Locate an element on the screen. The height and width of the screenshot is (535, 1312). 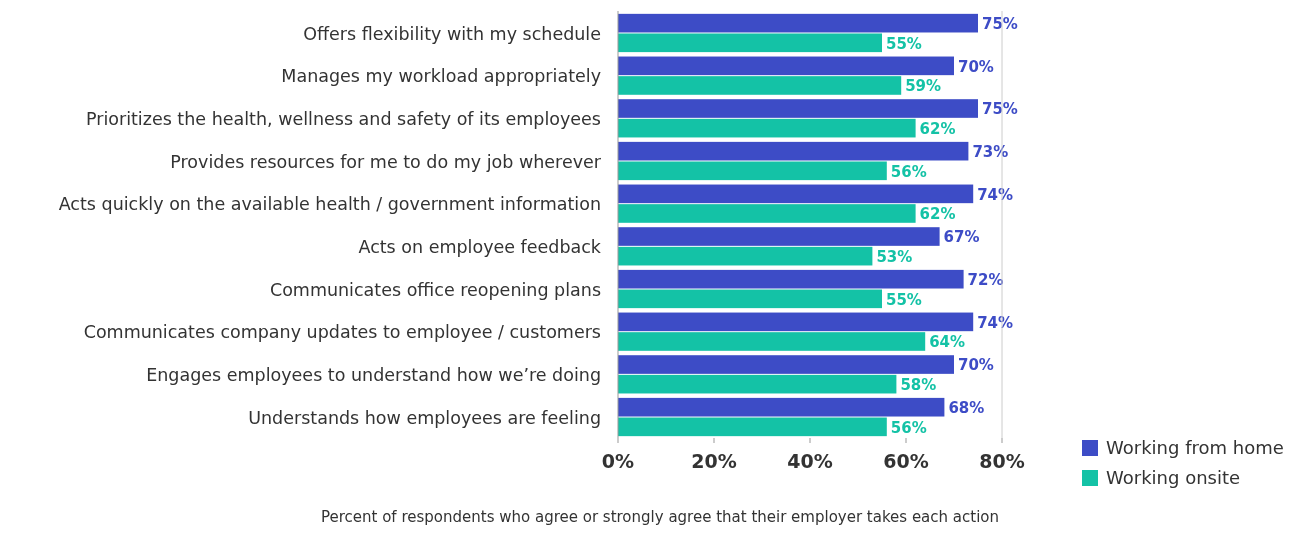
data-label: 64% is located at coordinates (947, 342).